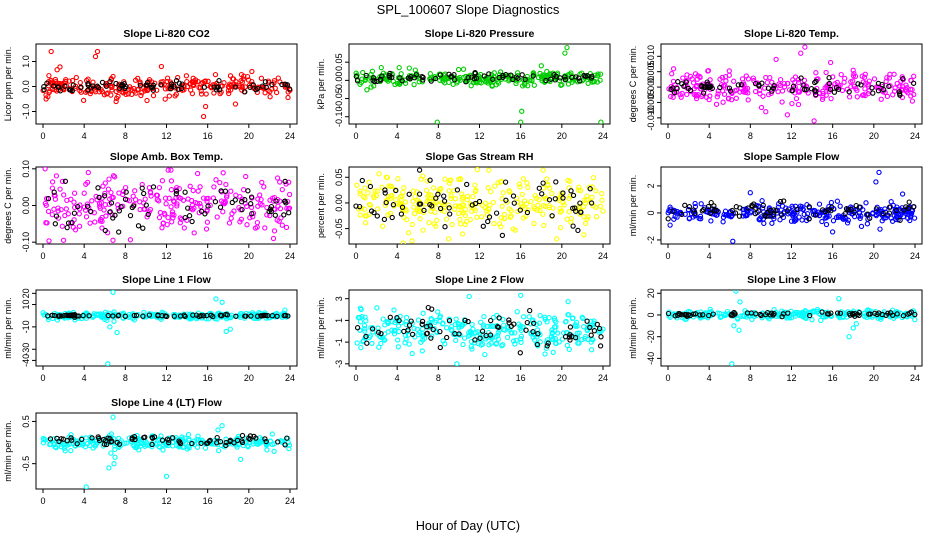 The image size is (936, 540). Describe the element at coordinates (249, 256) in the screenshot. I see `x-tick-label: 20` at that location.